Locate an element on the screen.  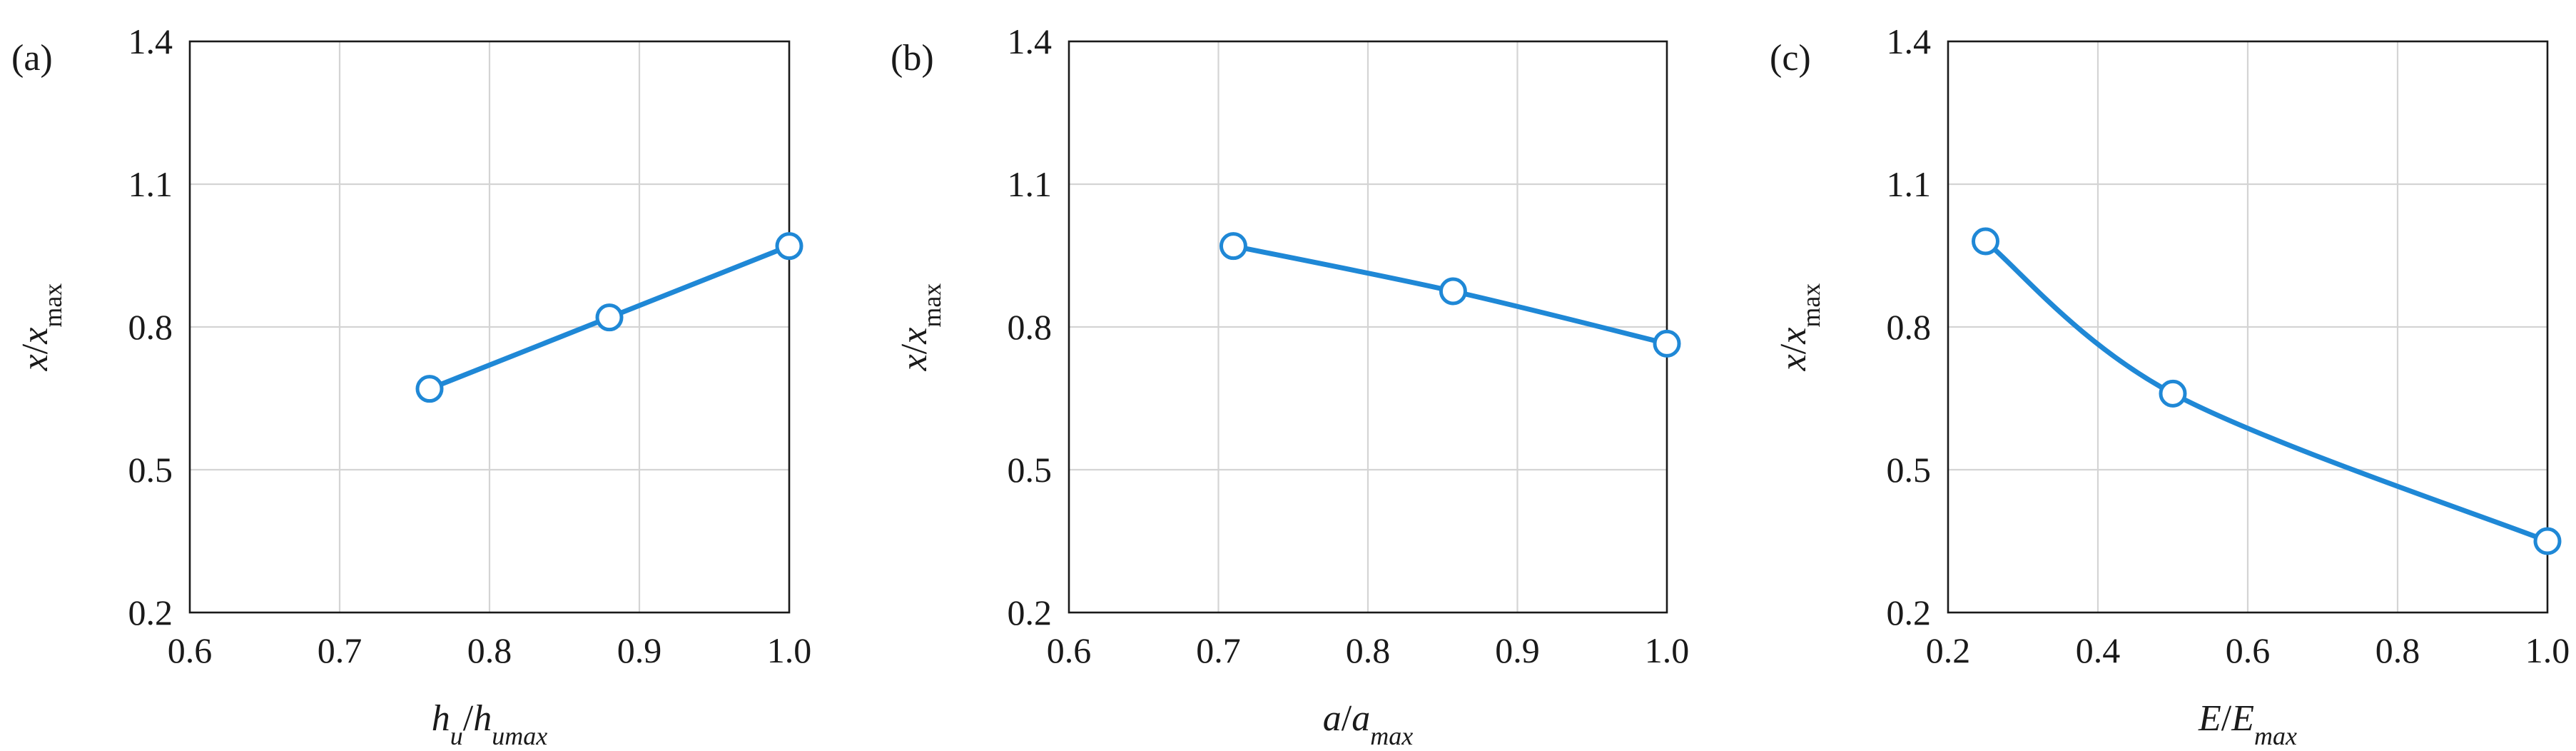
x-axis-title: hu/humax is located at coordinates (489, 724).